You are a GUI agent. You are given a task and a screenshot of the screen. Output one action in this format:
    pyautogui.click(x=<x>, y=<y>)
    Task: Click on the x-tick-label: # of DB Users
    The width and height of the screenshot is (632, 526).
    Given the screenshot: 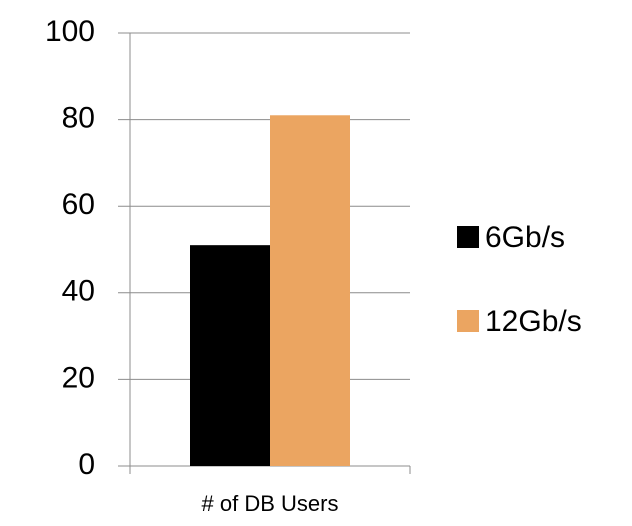 What is the action you would take?
    pyautogui.click(x=270, y=503)
    